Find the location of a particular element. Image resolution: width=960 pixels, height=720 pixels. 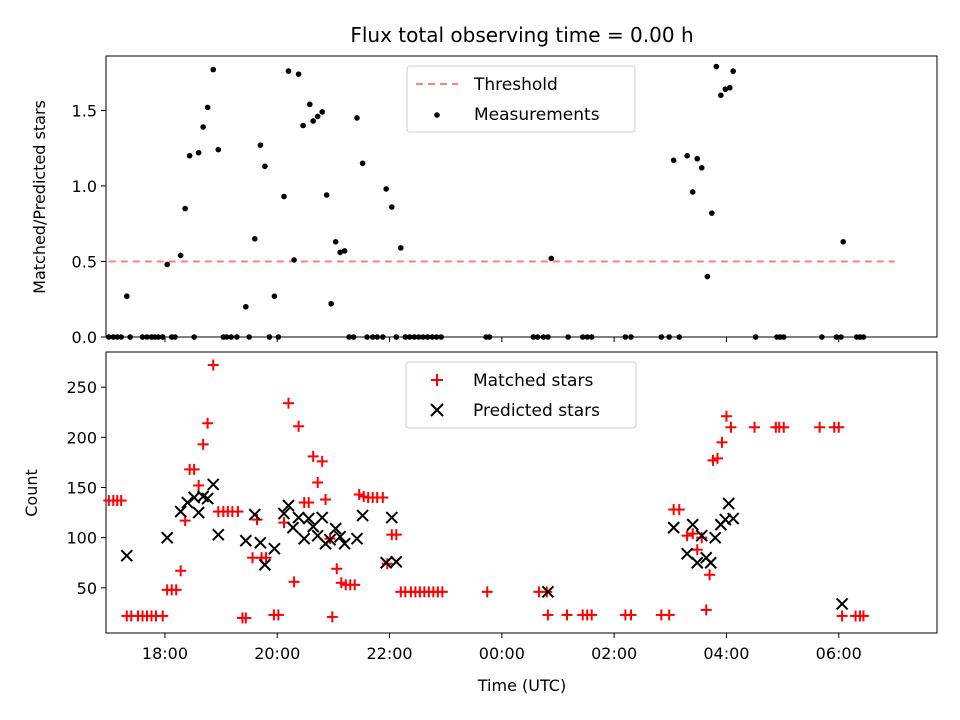

top-x-ticks is located at coordinates (502, 339).